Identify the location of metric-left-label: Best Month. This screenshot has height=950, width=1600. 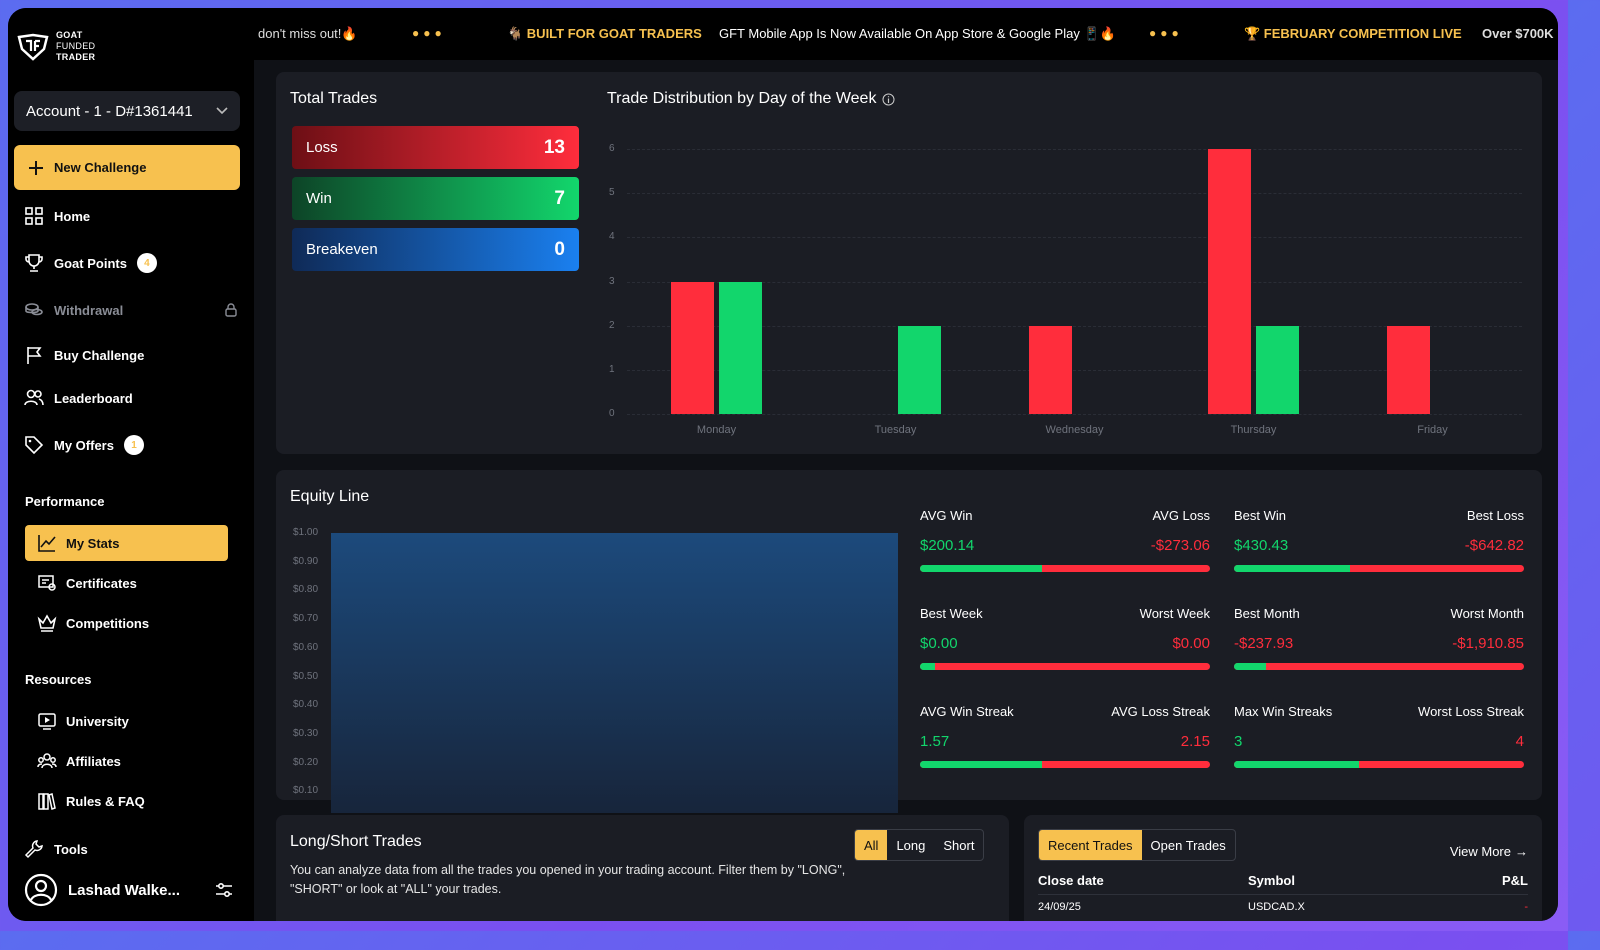
(1267, 613).